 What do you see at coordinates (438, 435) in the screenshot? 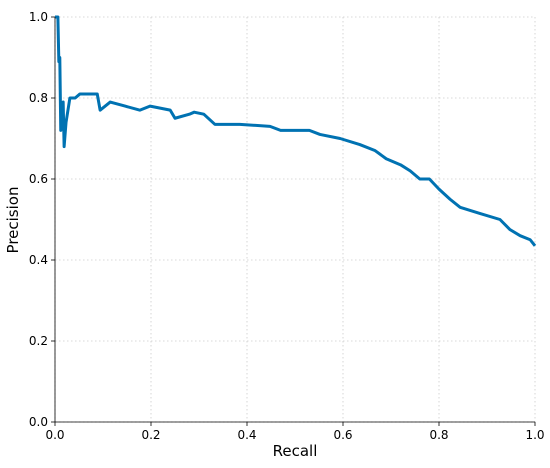
I see `x-tick-label: 0.8` at bounding box center [438, 435].